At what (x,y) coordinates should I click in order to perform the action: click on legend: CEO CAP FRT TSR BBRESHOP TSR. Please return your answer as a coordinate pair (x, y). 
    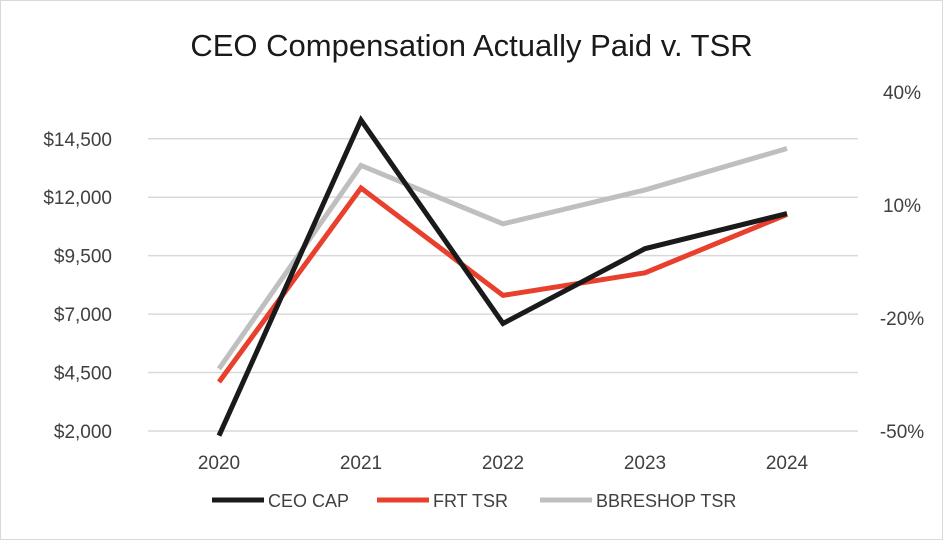
    Looking at the image, I should click on (474, 501).